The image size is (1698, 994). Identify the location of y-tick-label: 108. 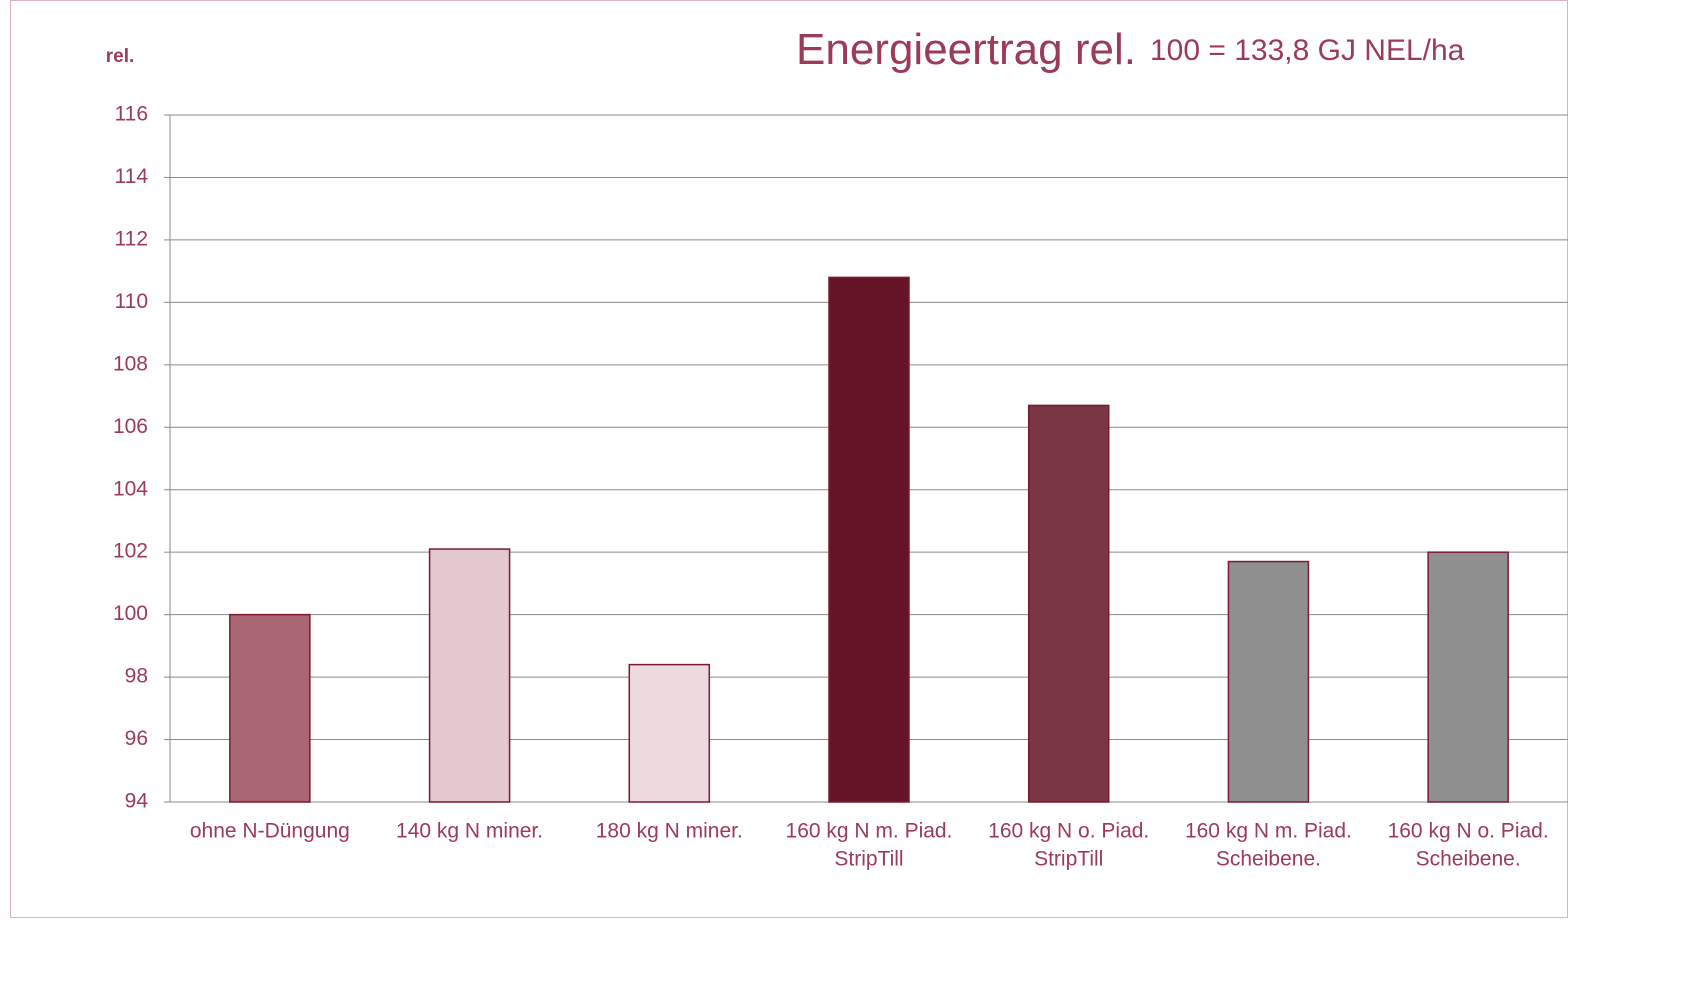
(130, 363).